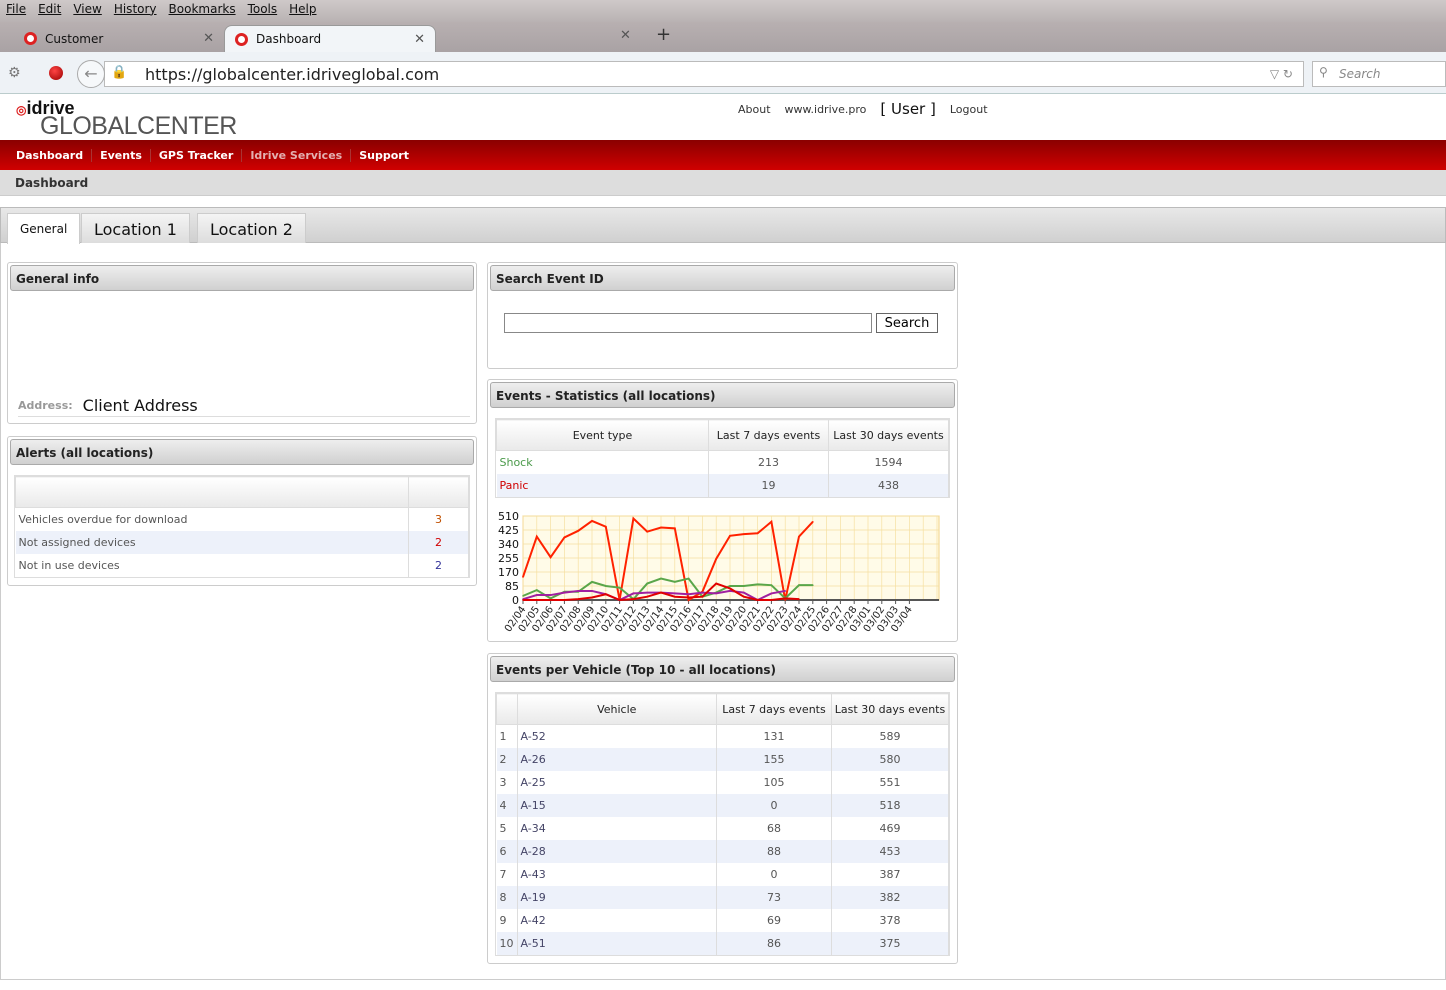  Describe the element at coordinates (16, 9) in the screenshot. I see `menu-file: File` at that location.